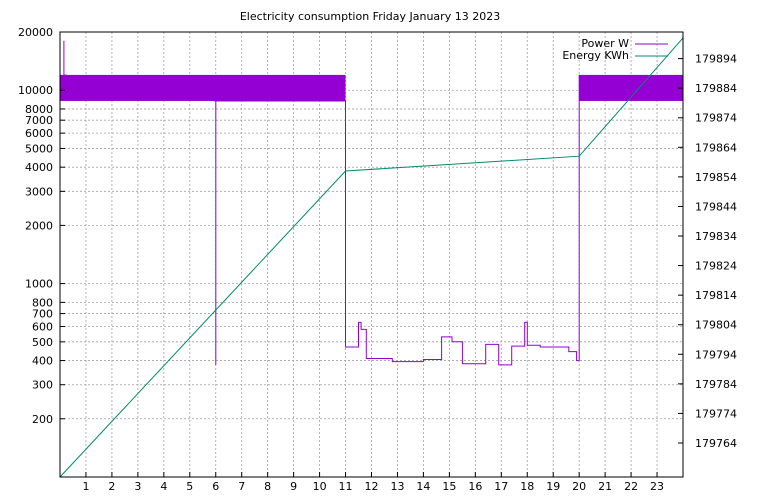 The width and height of the screenshot is (768, 500). Describe the element at coordinates (39, 167) in the screenshot. I see `y-left-tick-label: 4000` at that location.